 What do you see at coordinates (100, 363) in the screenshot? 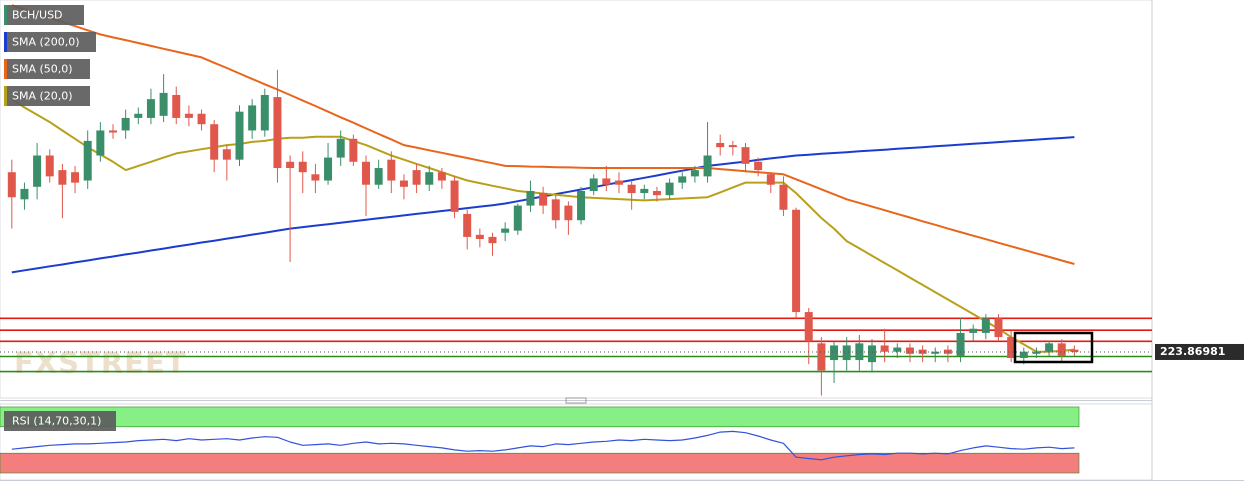
I see `watermark: FXSTREET` at bounding box center [100, 363].